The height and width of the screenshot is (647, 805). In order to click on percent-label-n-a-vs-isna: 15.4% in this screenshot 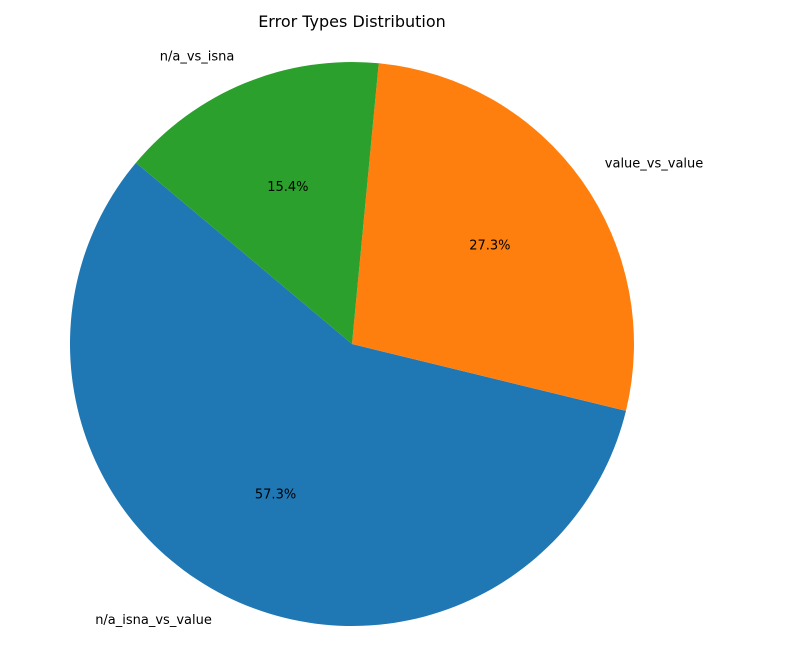, I will do `click(287, 187)`.